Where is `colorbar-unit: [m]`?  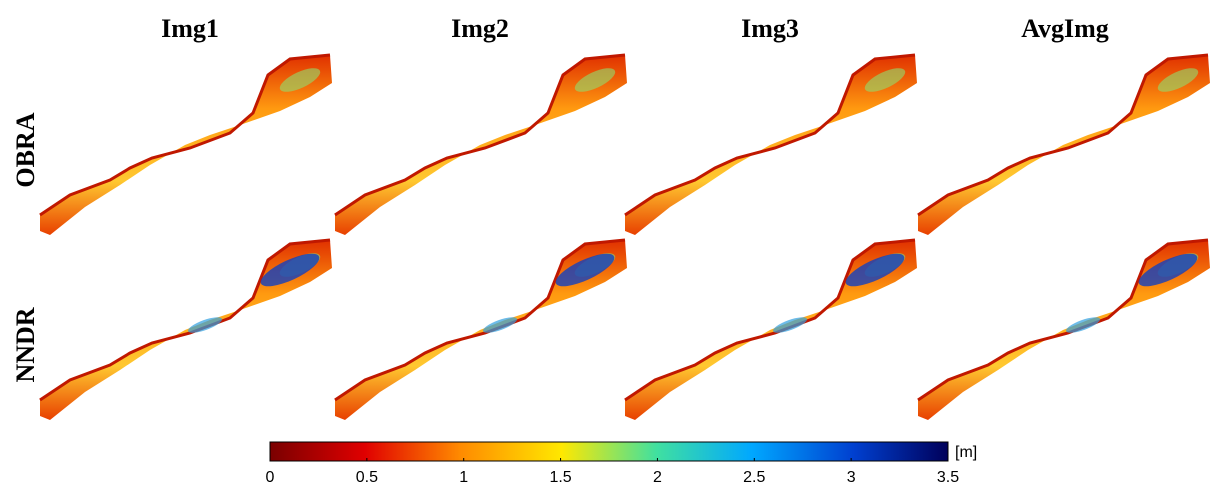
colorbar-unit: [m] is located at coordinates (966, 452).